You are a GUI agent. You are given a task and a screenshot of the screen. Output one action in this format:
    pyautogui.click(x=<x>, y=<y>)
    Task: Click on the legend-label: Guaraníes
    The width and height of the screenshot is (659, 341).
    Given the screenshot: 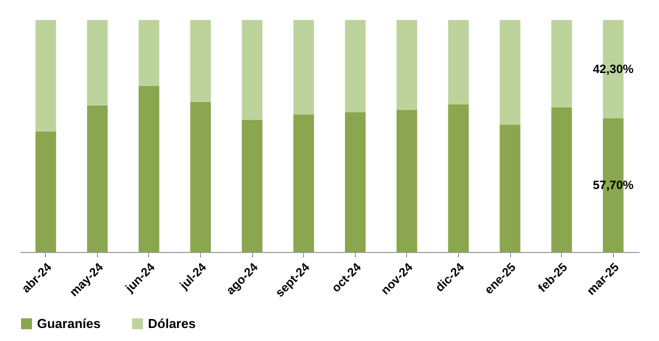 What is the action you would take?
    pyautogui.click(x=69, y=323)
    